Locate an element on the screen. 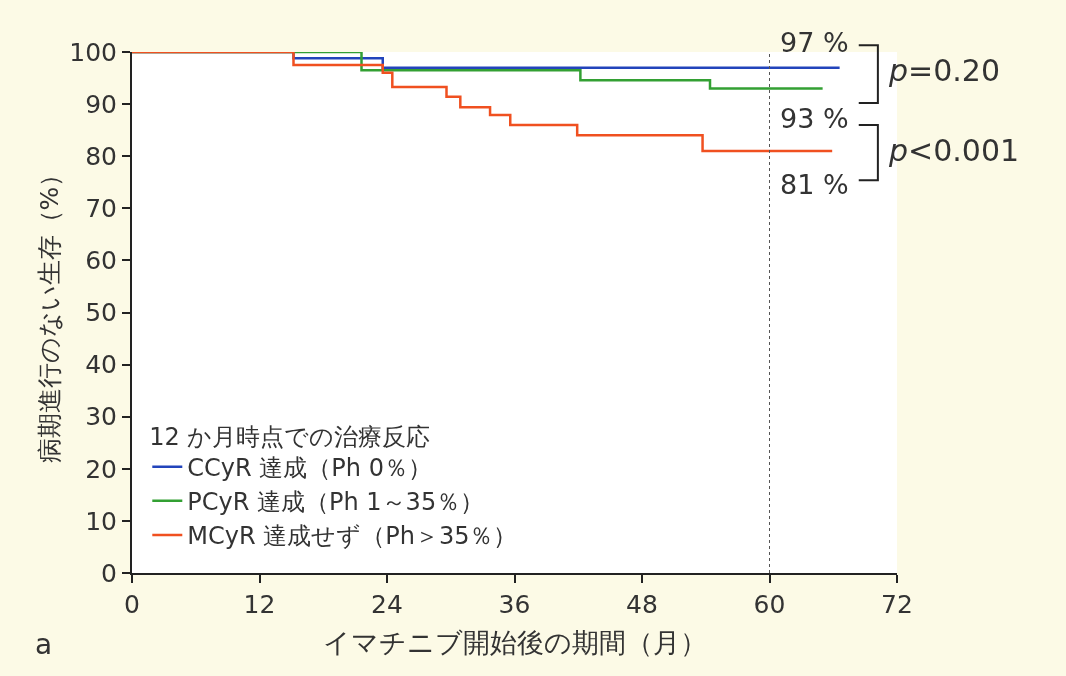 The width and height of the screenshot is (1066, 676). annotation: p<0.001 is located at coordinates (954, 150).